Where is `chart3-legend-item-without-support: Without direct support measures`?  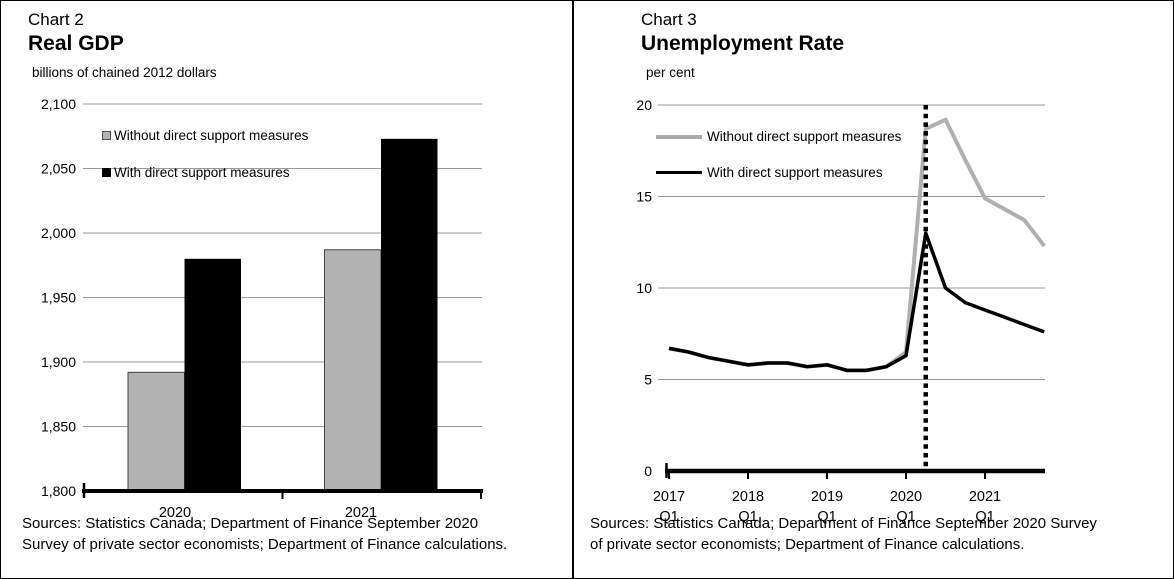
chart3-legend-item-without-support: Without direct support measures is located at coordinates (778, 136).